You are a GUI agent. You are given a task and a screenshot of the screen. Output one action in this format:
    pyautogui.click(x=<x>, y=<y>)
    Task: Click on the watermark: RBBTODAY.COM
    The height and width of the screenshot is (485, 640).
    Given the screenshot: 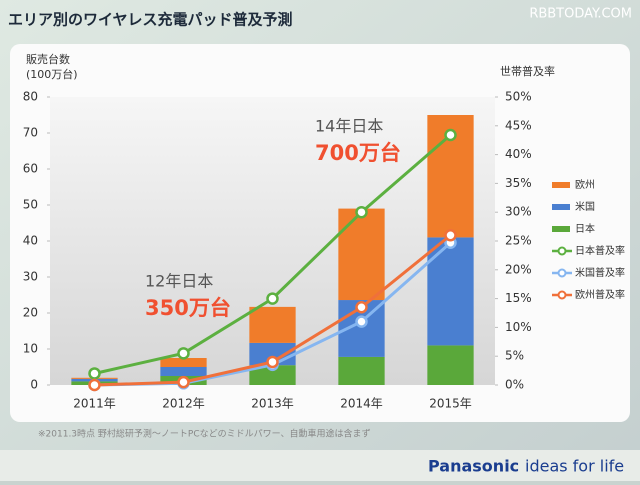 What is the action you would take?
    pyautogui.click(x=580, y=14)
    